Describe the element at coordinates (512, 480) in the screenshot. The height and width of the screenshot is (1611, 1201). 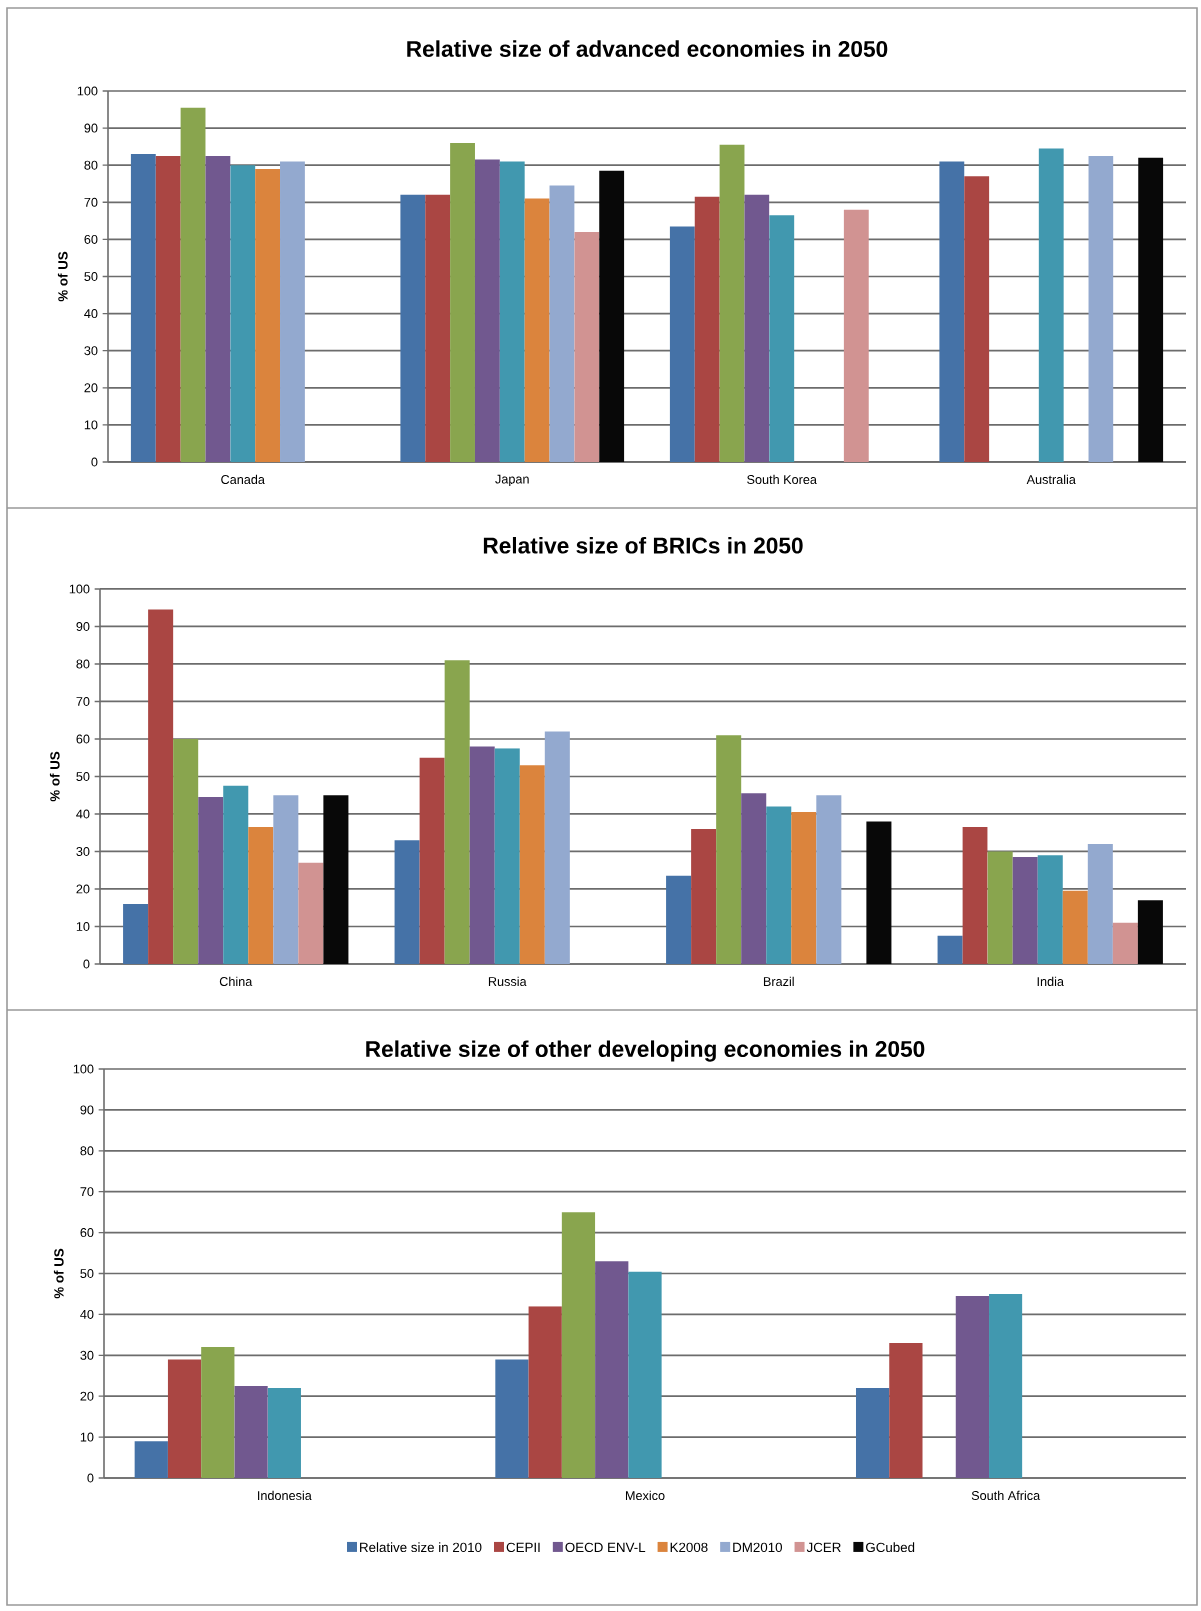
I see `x-tick-label: Japan` at that location.